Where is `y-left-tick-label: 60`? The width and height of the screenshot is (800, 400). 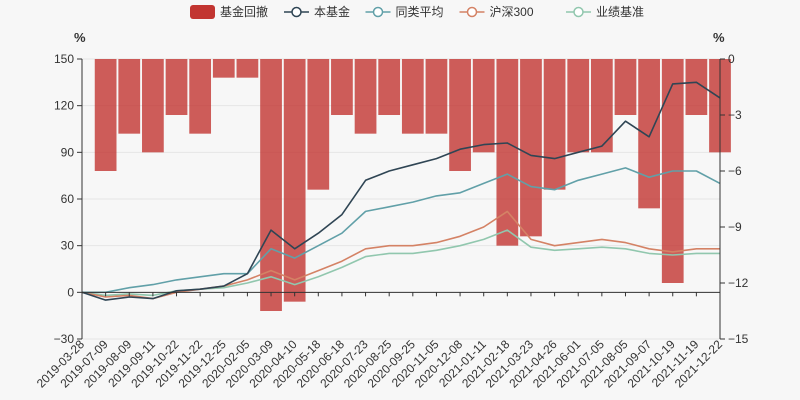 y-left-tick-label: 60 is located at coordinates (68, 199).